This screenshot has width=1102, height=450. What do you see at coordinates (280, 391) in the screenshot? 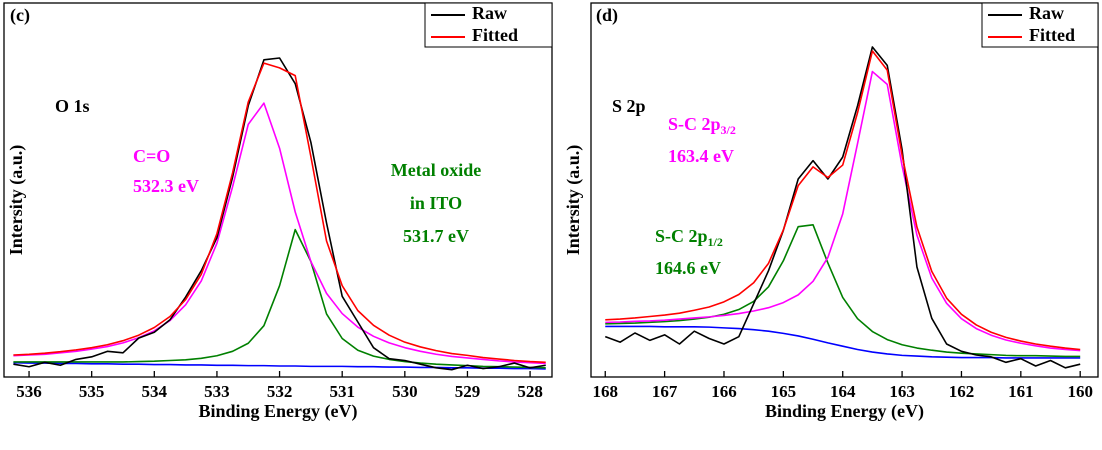
I see `x-tick-label: 532` at bounding box center [280, 391].